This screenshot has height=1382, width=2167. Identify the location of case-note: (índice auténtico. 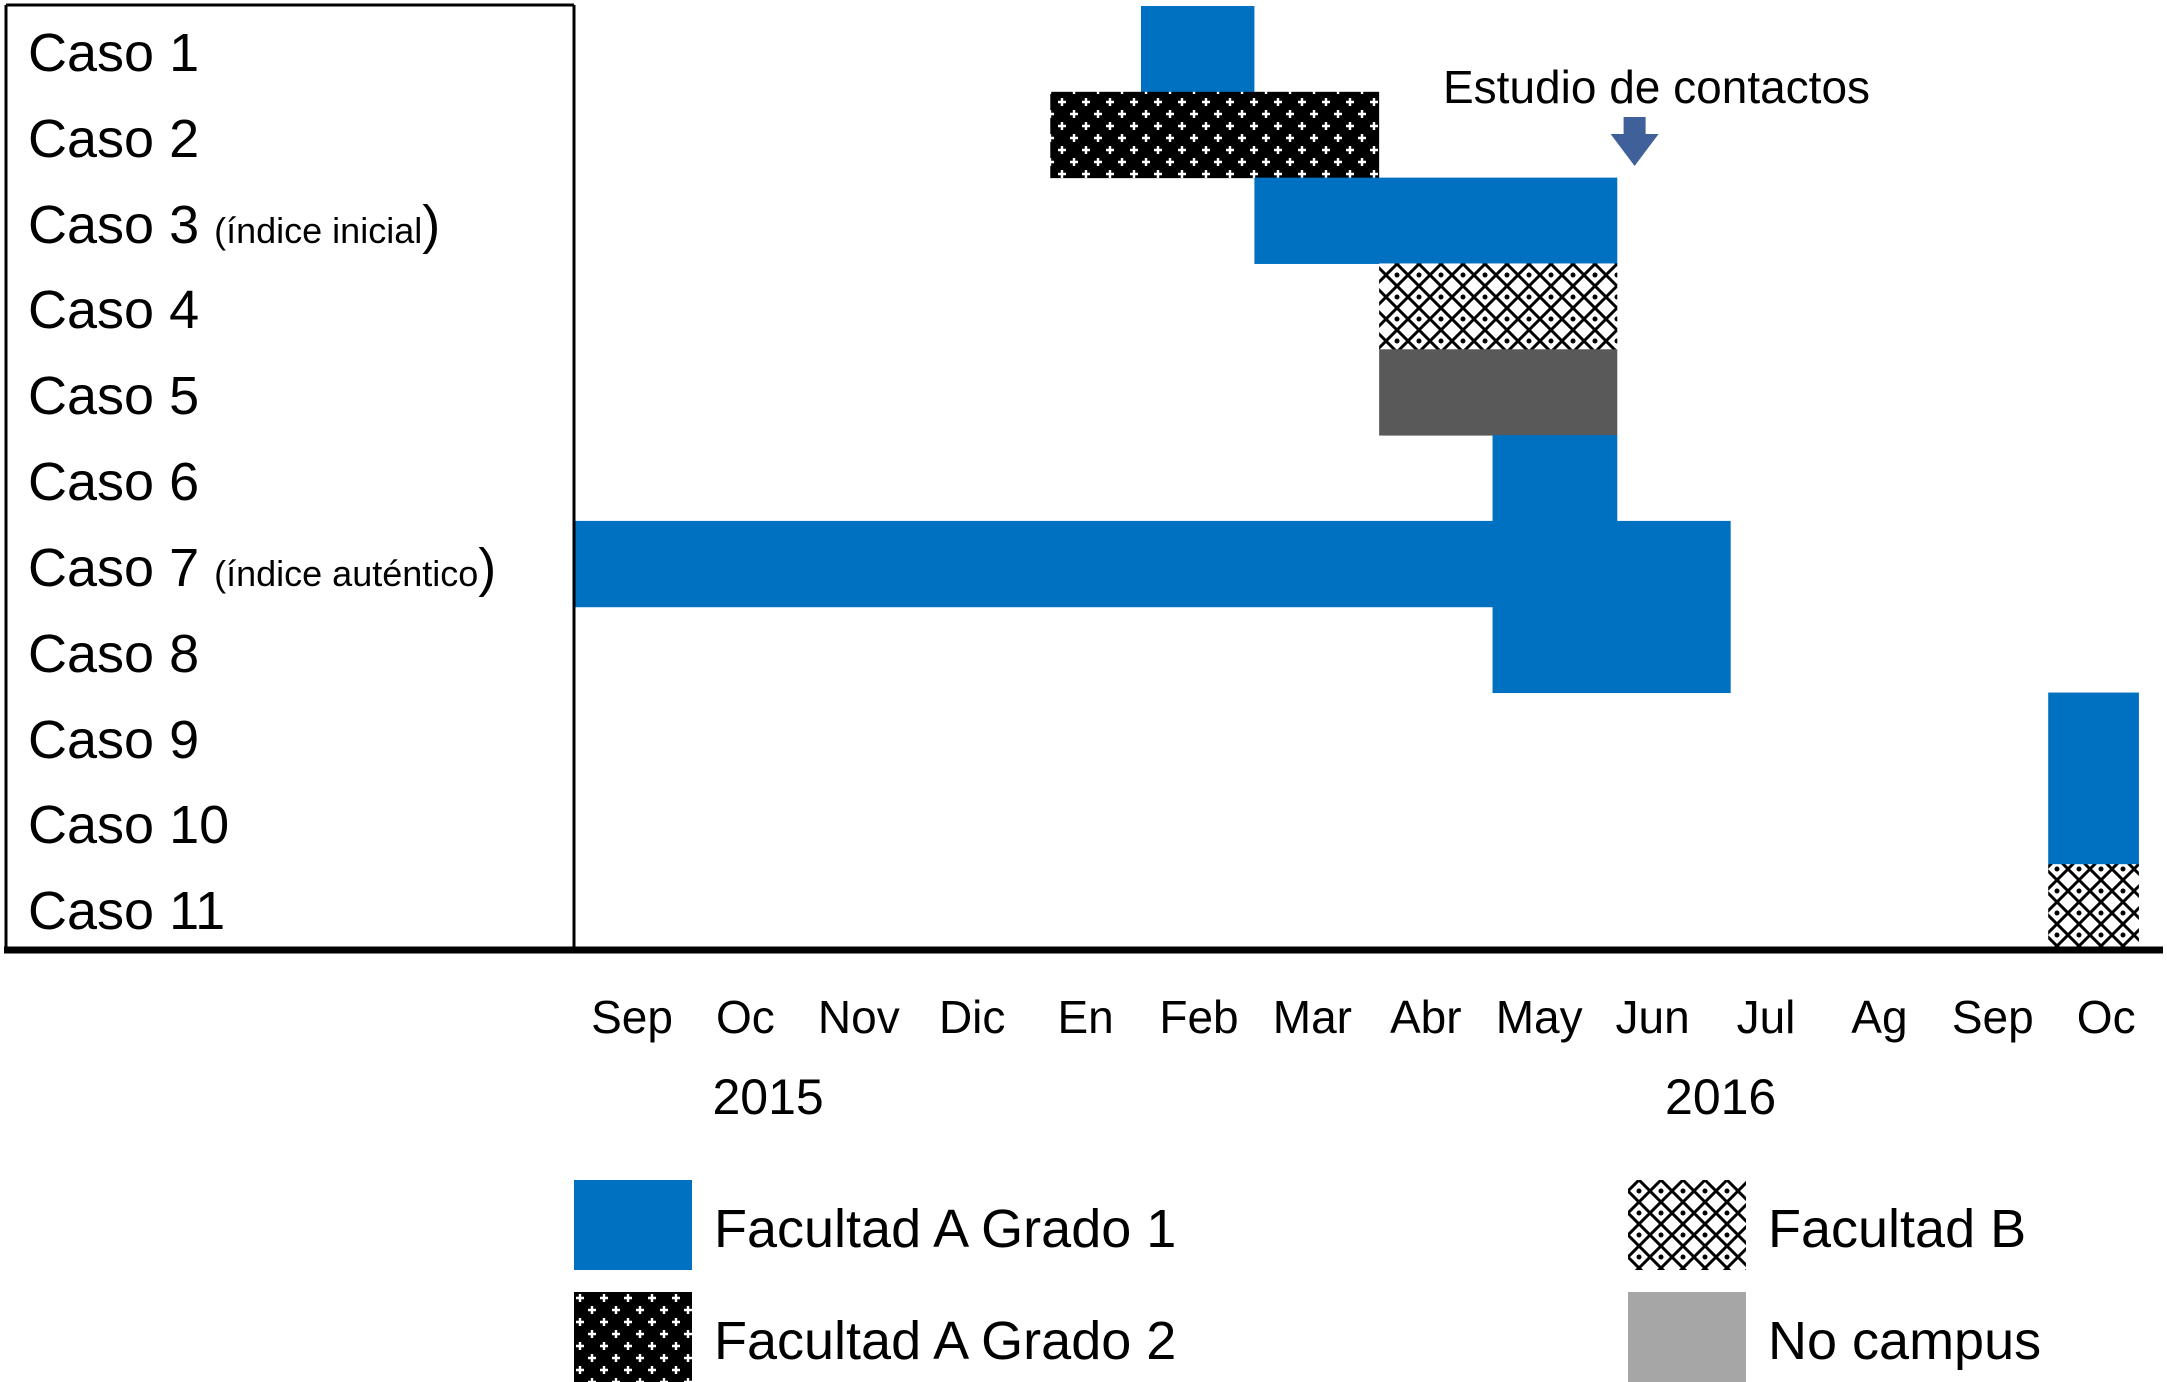
(346, 573).